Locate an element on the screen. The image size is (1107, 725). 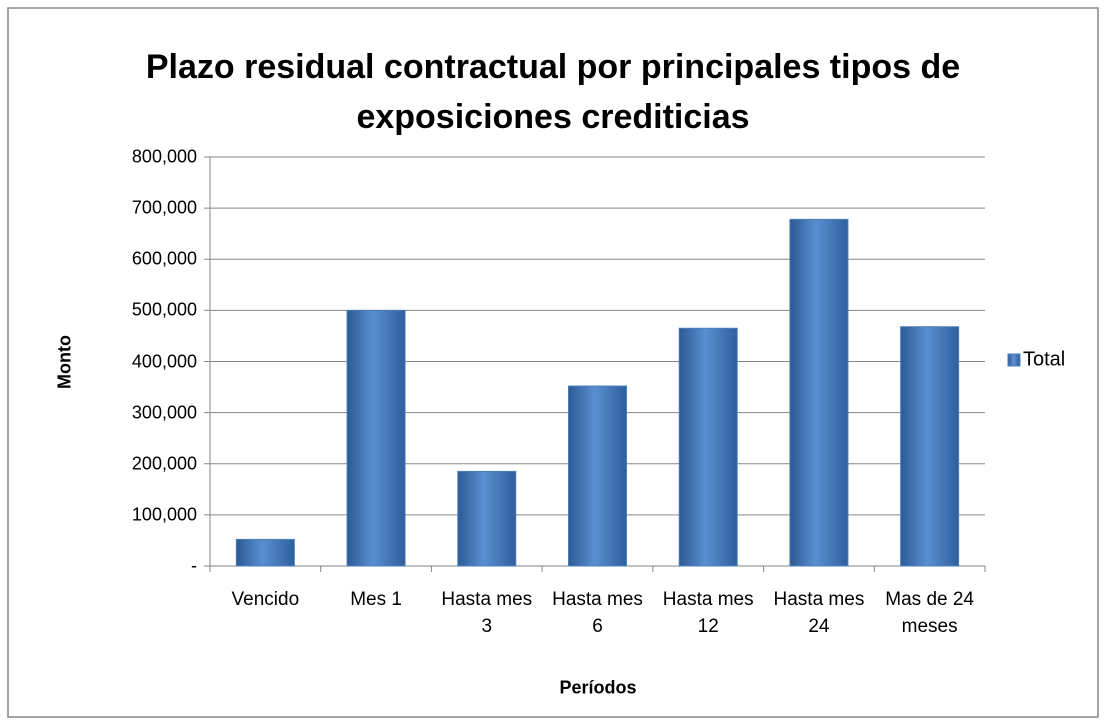
x-tick-label: Hasta mes 6 is located at coordinates (597, 613).